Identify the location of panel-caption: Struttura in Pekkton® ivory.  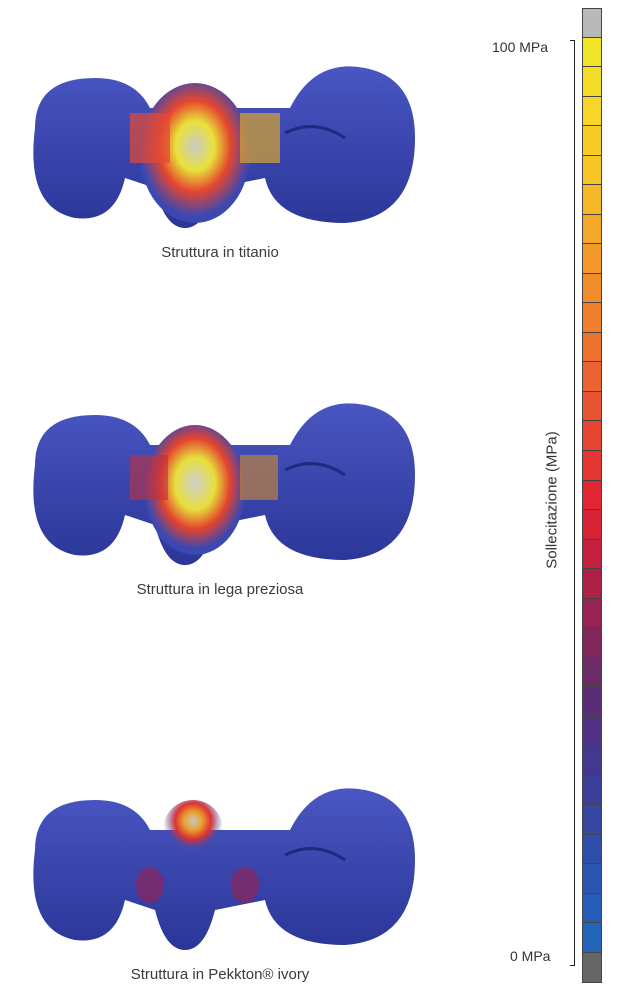
(220, 974).